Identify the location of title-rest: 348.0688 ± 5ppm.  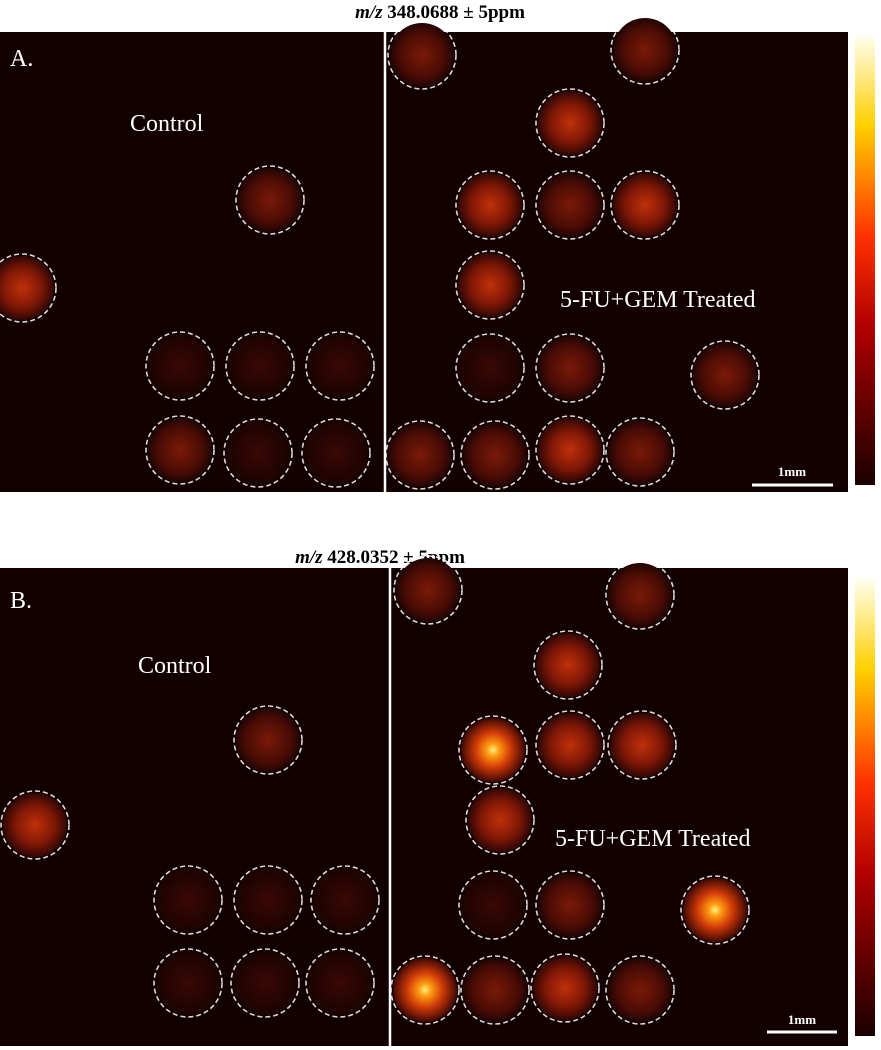
(456, 12).